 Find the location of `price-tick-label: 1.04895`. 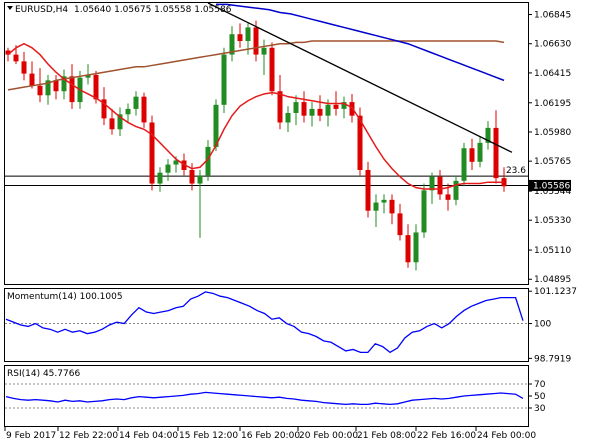

price-tick-label: 1.04895 is located at coordinates (552, 280).